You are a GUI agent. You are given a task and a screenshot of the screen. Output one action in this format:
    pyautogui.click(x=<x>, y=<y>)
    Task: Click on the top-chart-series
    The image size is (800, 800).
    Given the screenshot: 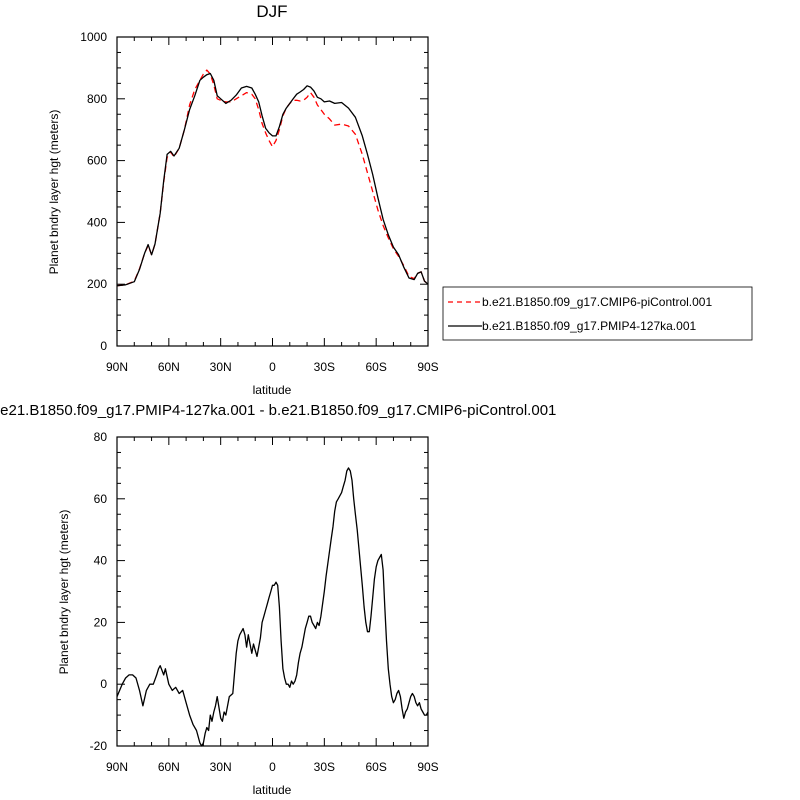 What is the action you would take?
    pyautogui.click(x=272, y=178)
    